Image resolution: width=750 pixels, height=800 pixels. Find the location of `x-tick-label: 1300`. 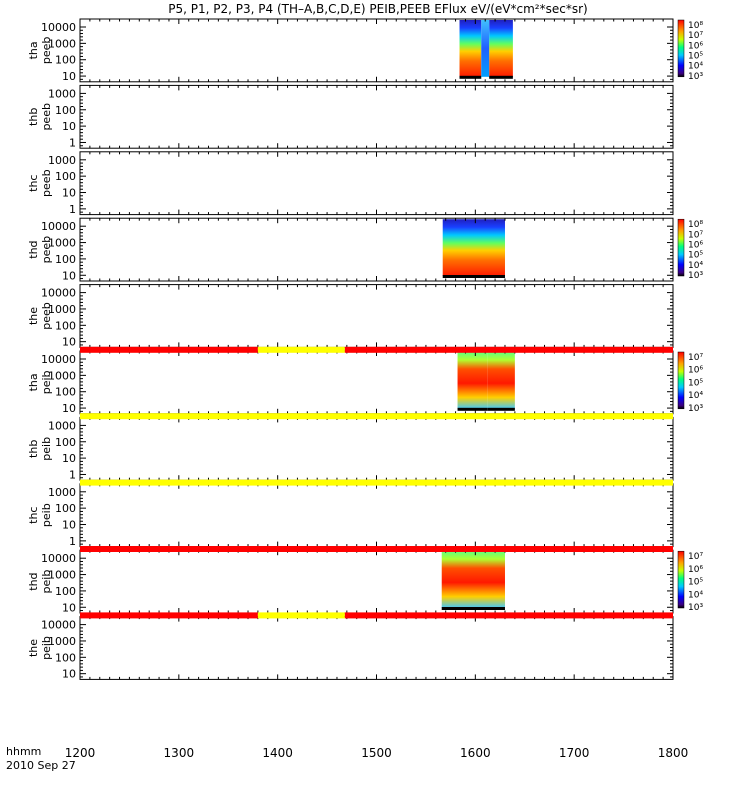

x-tick-label: 1300 is located at coordinates (179, 753).